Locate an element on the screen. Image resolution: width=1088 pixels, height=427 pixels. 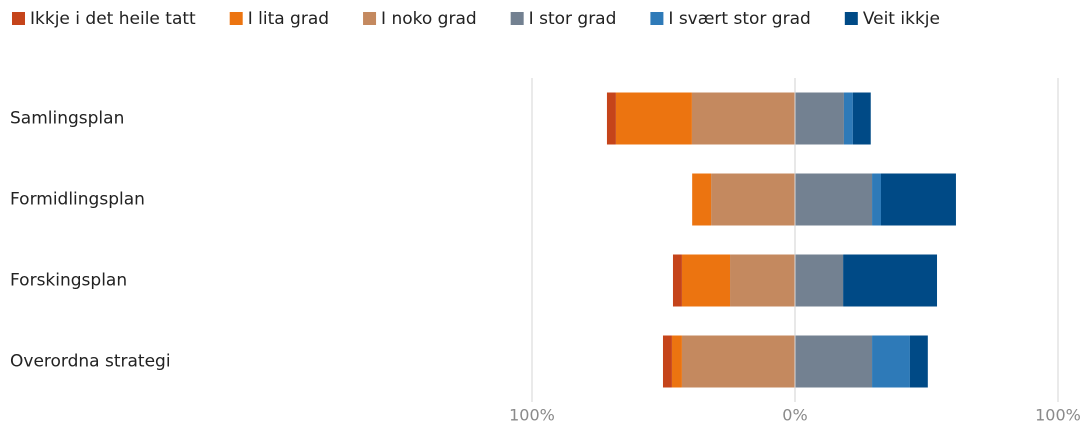
legend-label: I stor grad is located at coordinates (573, 19).